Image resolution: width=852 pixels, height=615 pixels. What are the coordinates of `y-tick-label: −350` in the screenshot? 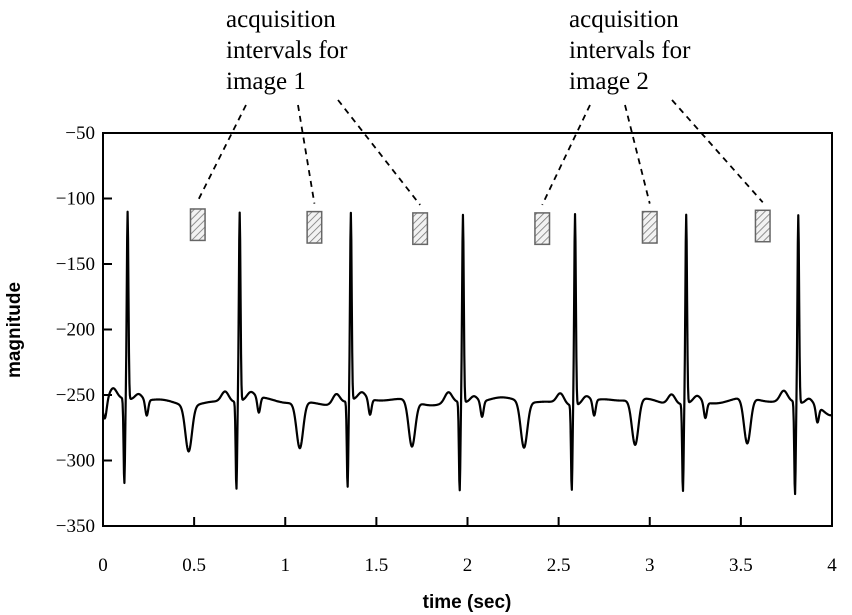 It's located at (75, 526).